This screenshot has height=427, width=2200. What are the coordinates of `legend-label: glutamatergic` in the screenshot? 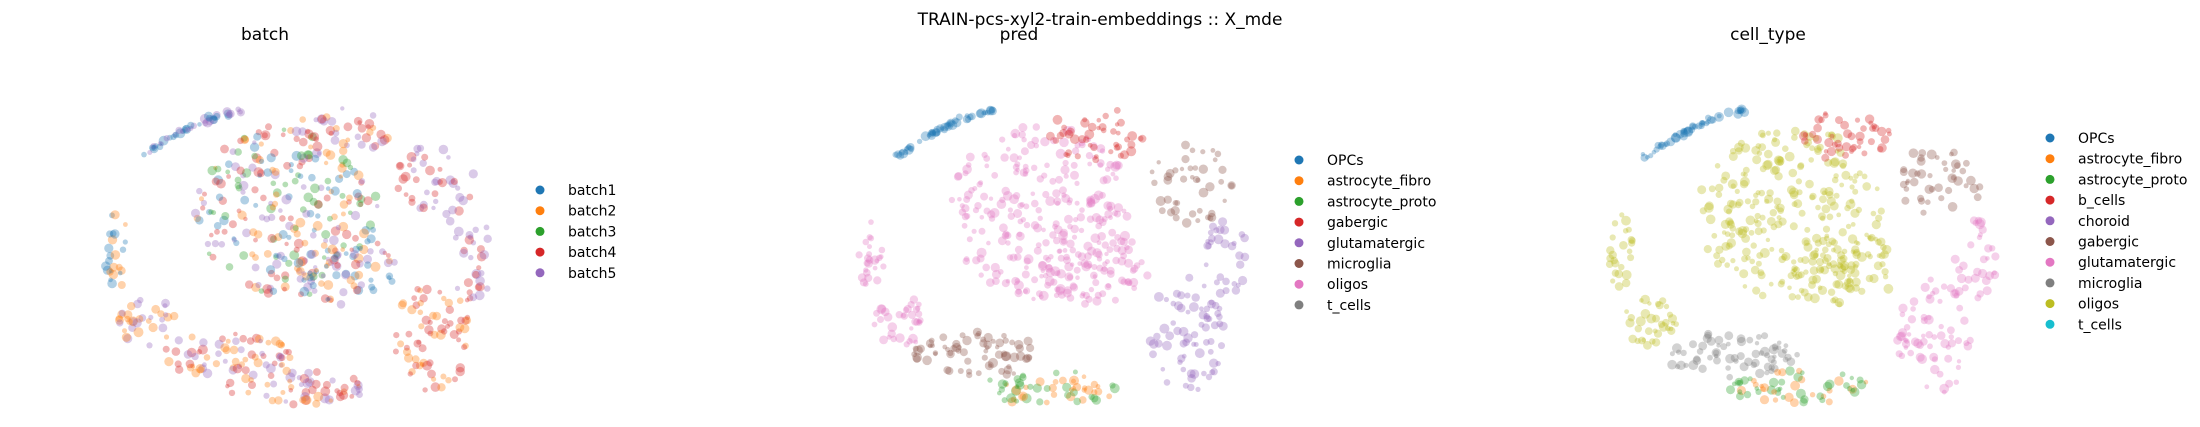 It's located at (2127, 263).